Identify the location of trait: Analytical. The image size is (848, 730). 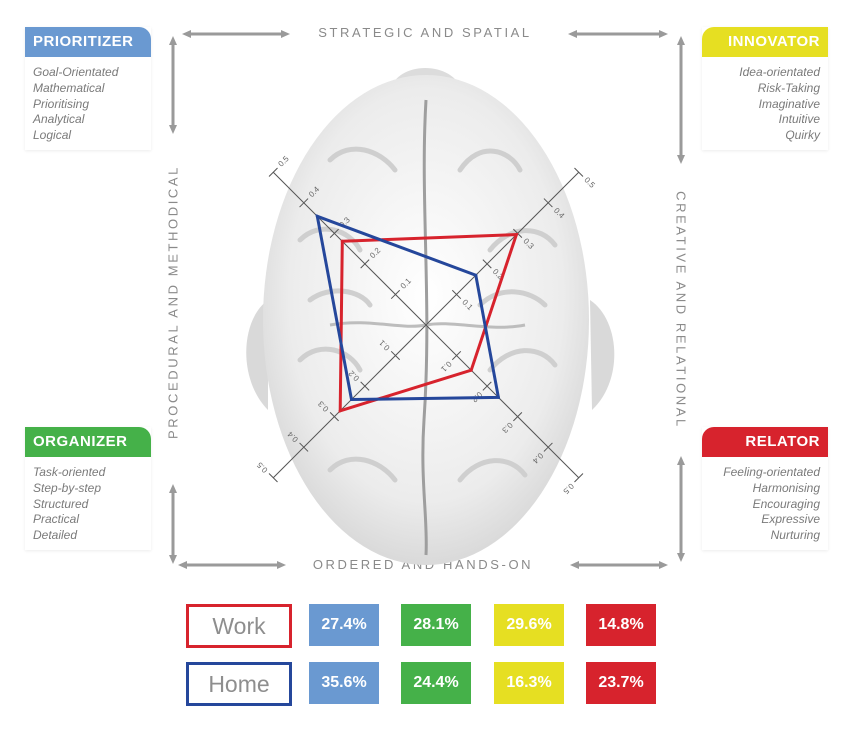
(59, 119).